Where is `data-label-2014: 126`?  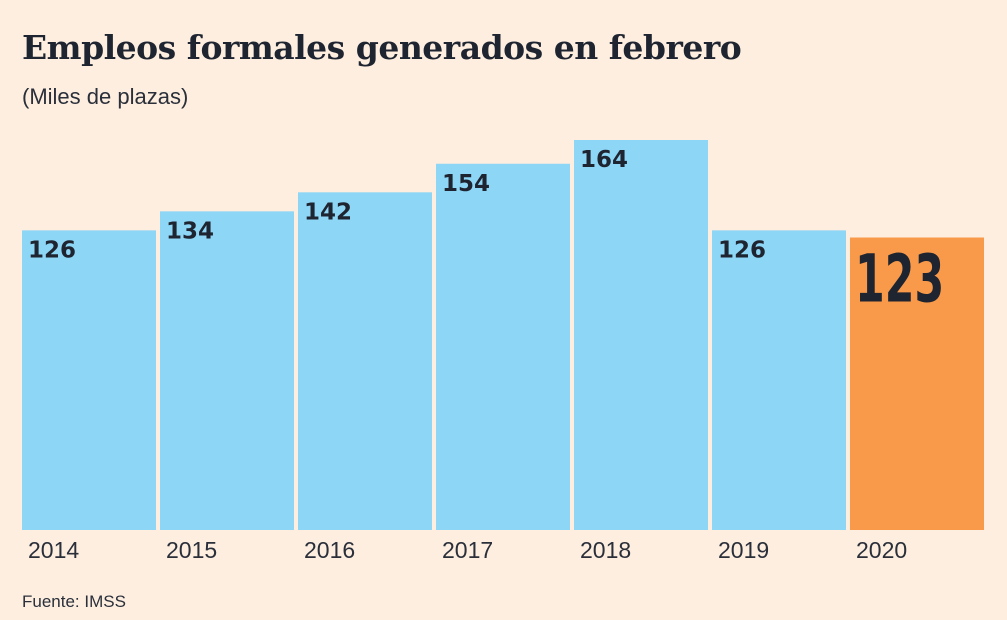
data-label-2014: 126 is located at coordinates (52, 250).